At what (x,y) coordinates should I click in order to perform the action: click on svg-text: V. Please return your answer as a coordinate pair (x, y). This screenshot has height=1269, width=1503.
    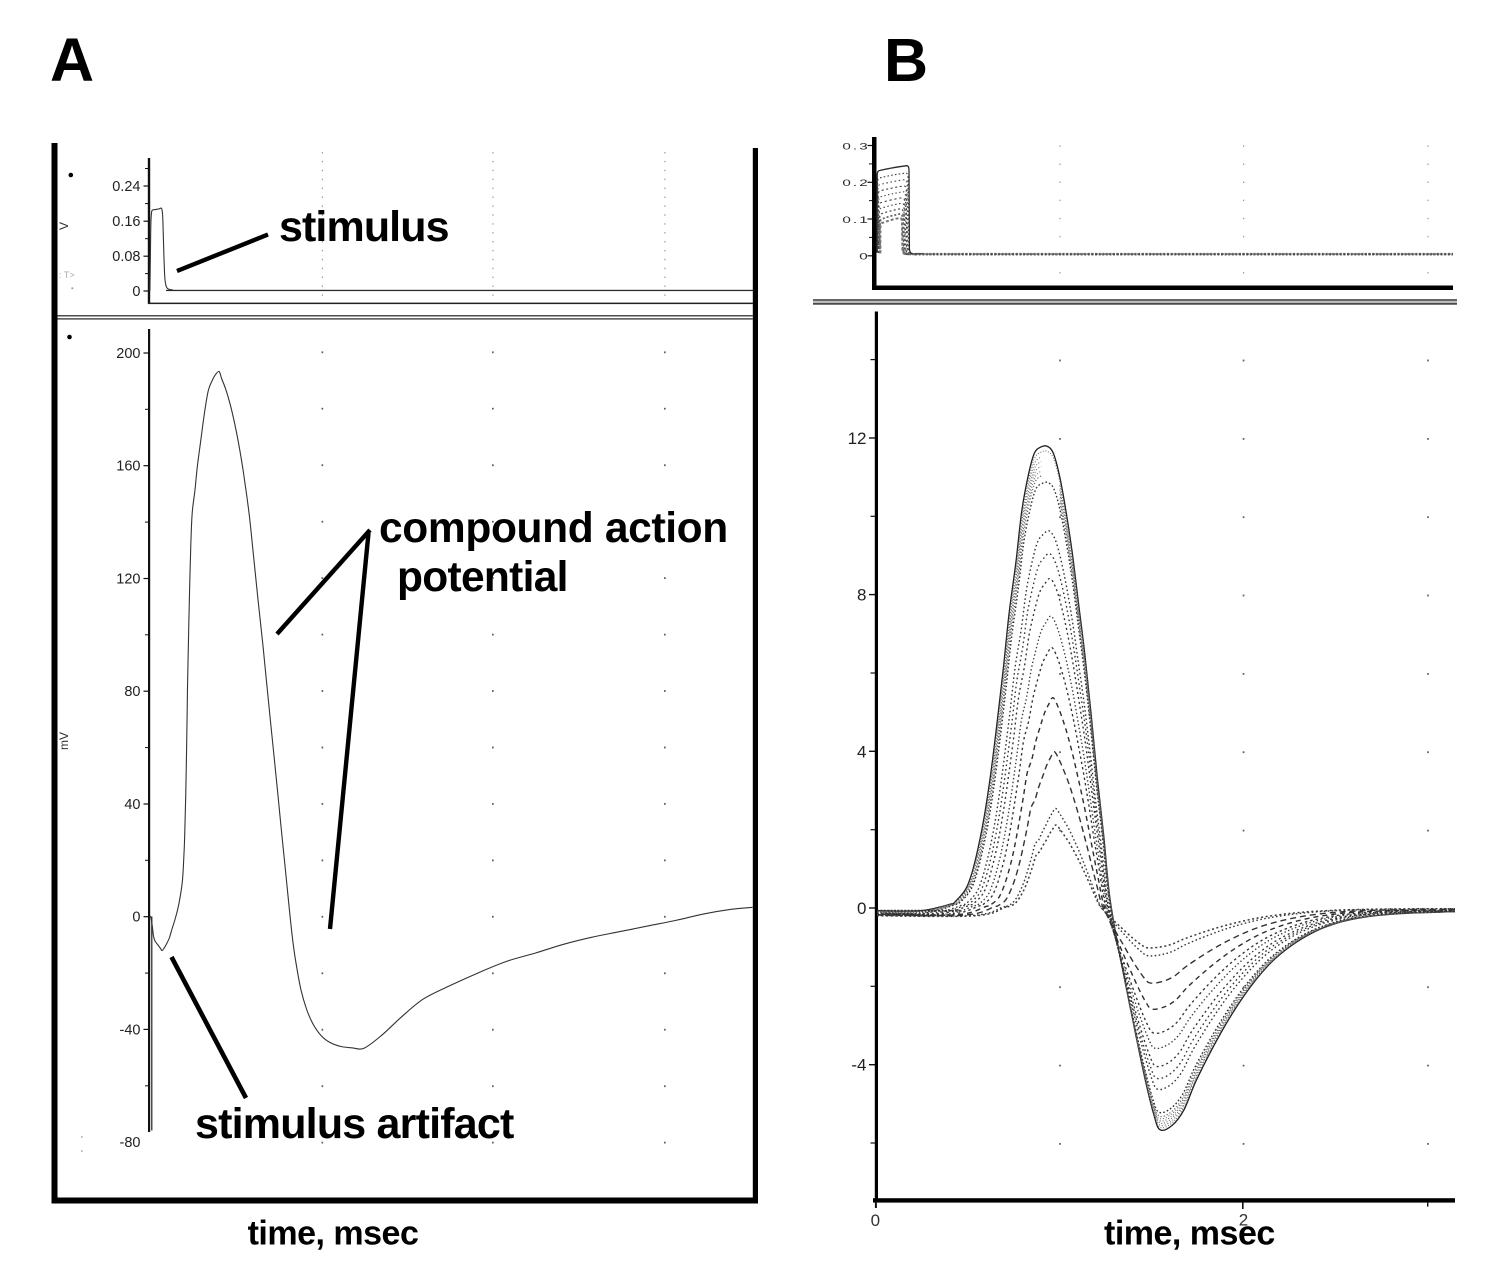
    Looking at the image, I should click on (64, 226).